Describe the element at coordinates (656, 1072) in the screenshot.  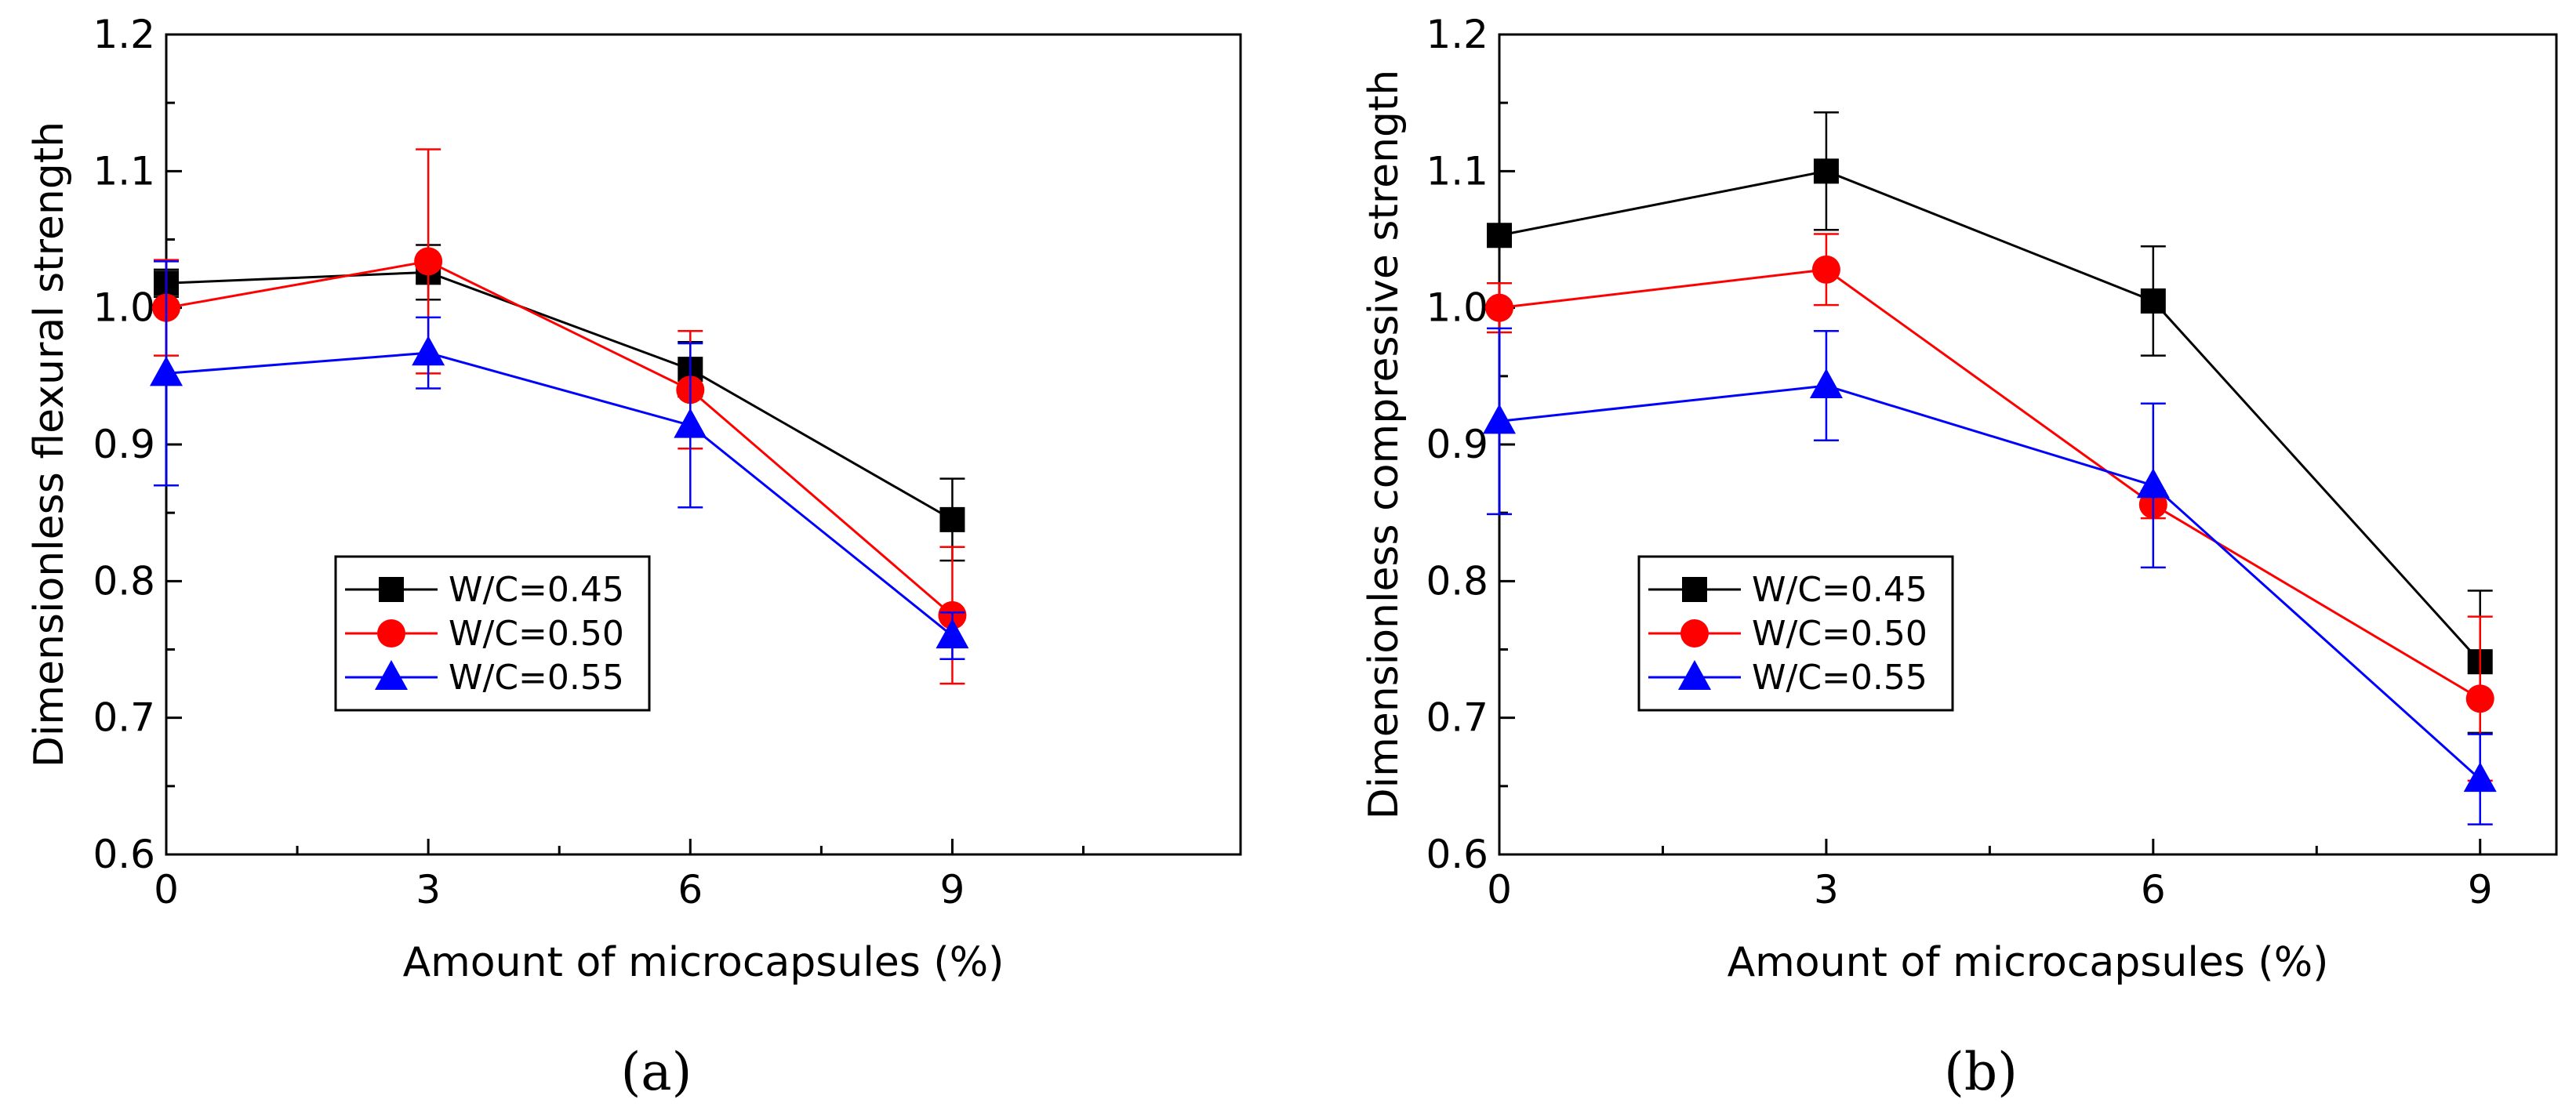
I see `panel-label: (a)` at that location.